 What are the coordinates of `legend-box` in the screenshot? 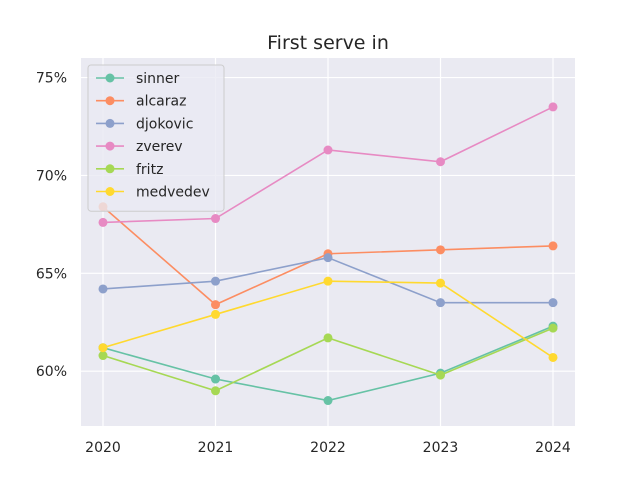 It's located at (156, 138).